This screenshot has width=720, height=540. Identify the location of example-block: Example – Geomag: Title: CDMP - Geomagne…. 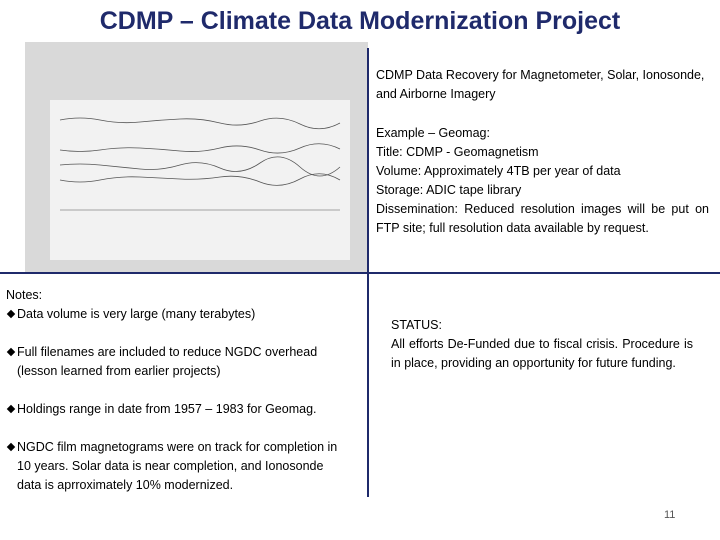
(542, 181).